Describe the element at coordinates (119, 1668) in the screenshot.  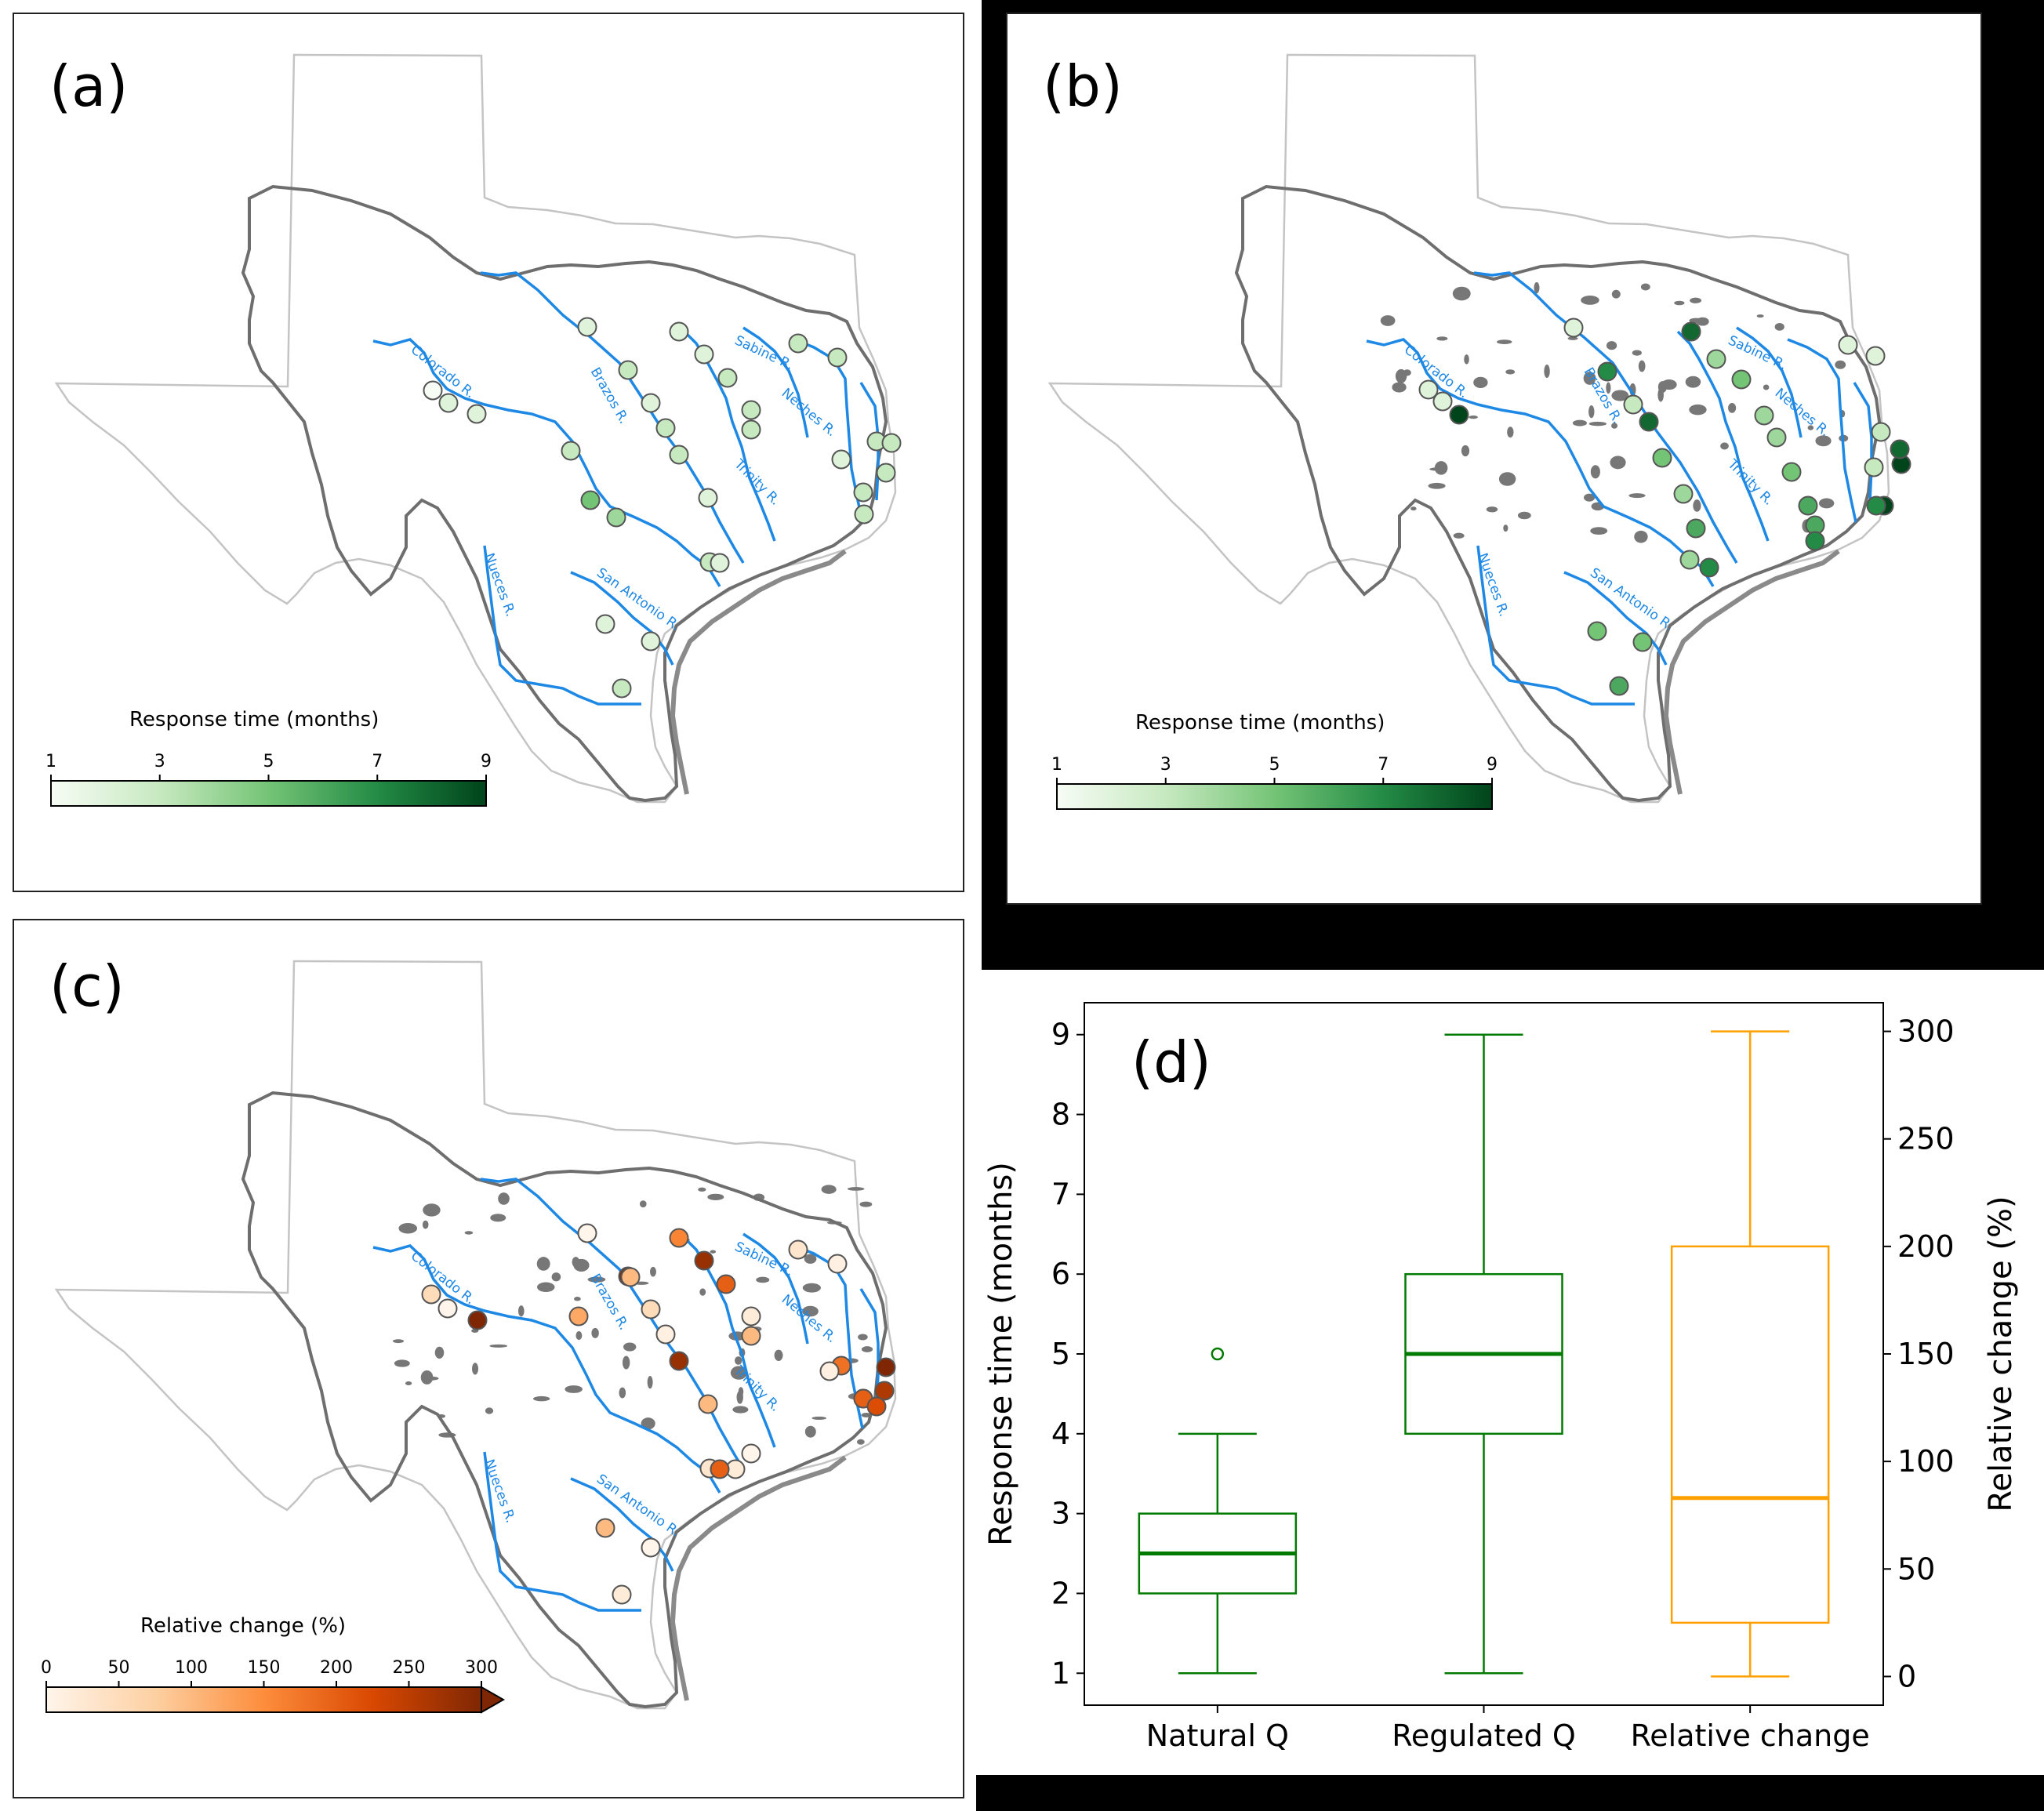
I see `colorbar-tick-label: 50` at that location.